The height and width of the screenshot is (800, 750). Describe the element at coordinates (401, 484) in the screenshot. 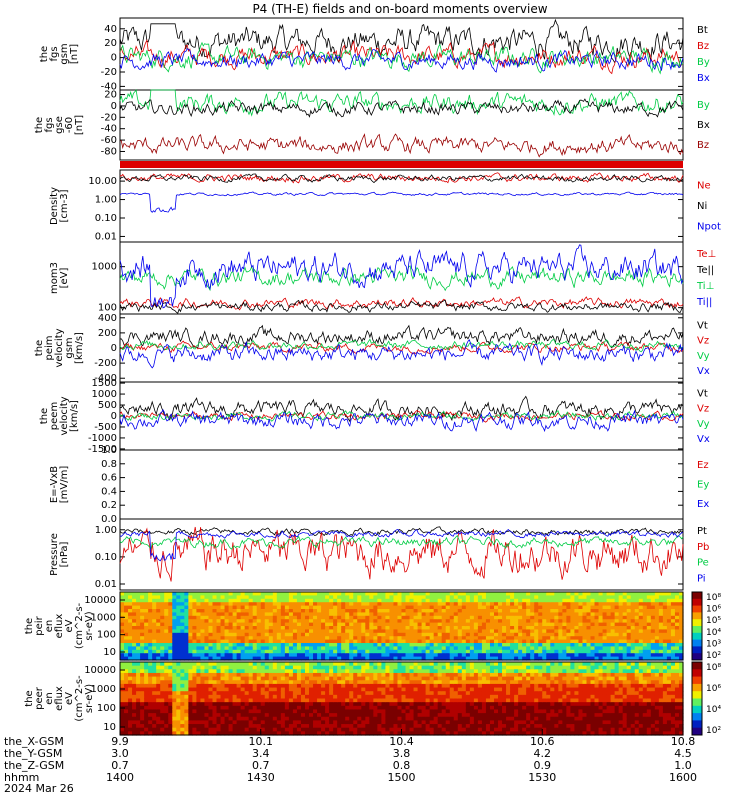

I see `panel-frame` at that location.